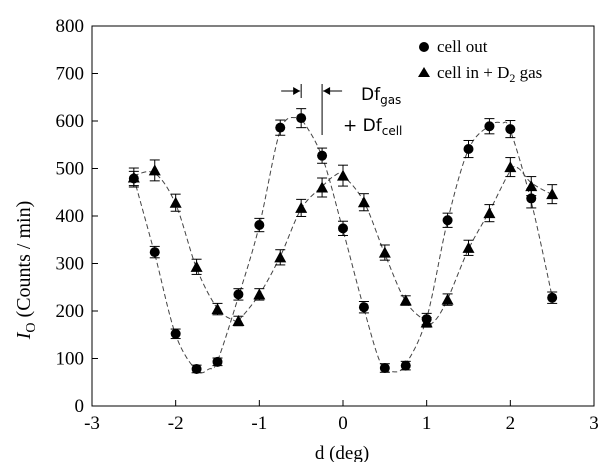 The height and width of the screenshot is (462, 599). I want to click on y-tick-label: 0, so click(80, 406).